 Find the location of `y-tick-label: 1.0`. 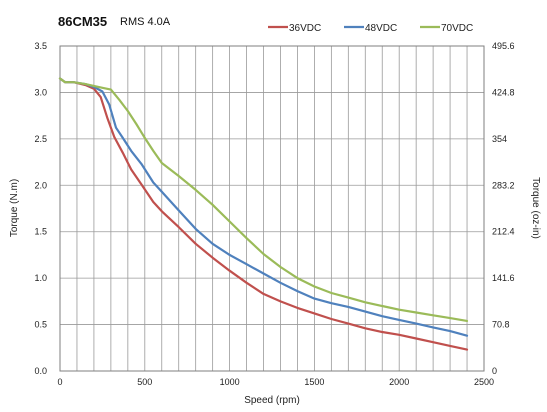

y-tick-label: 1.0 is located at coordinates (40, 278).